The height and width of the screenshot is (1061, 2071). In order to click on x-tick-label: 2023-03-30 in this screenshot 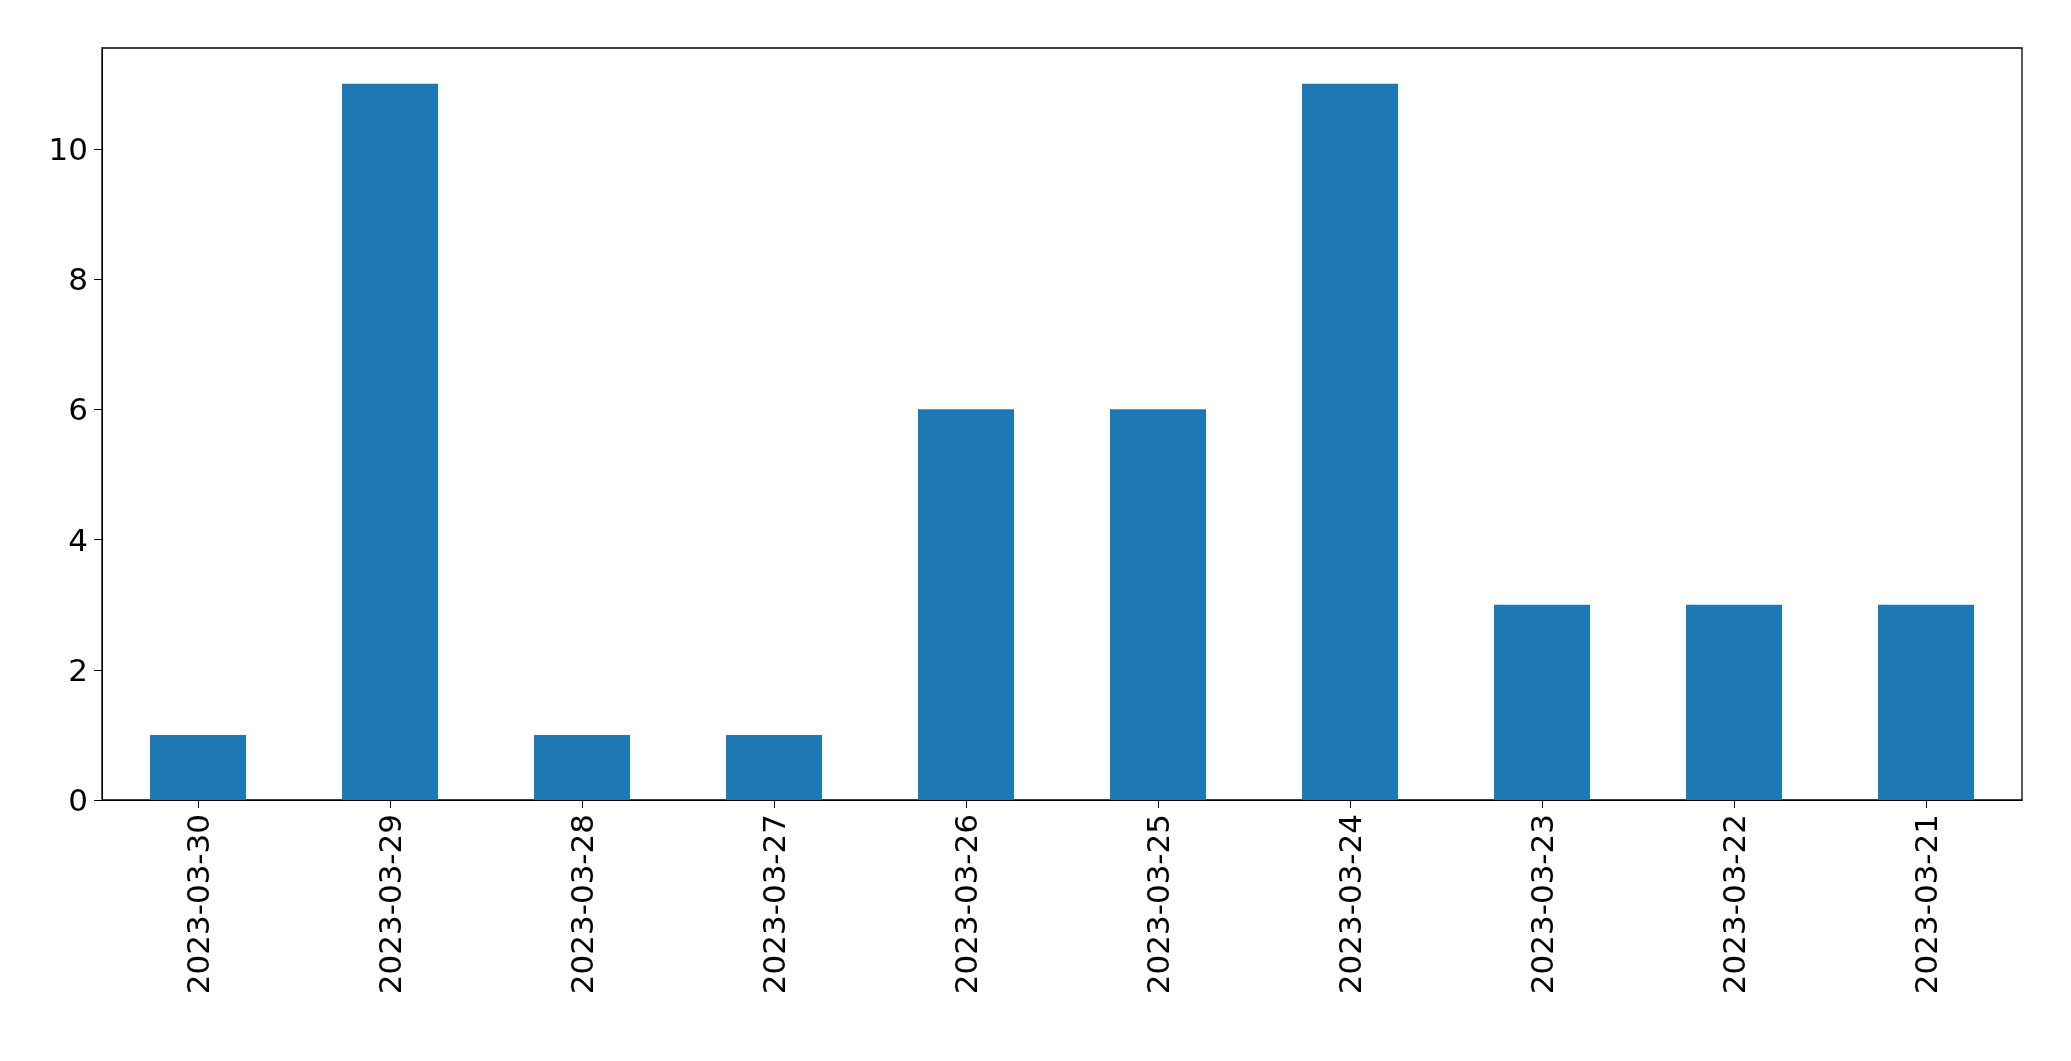, I will do `click(198, 904)`.